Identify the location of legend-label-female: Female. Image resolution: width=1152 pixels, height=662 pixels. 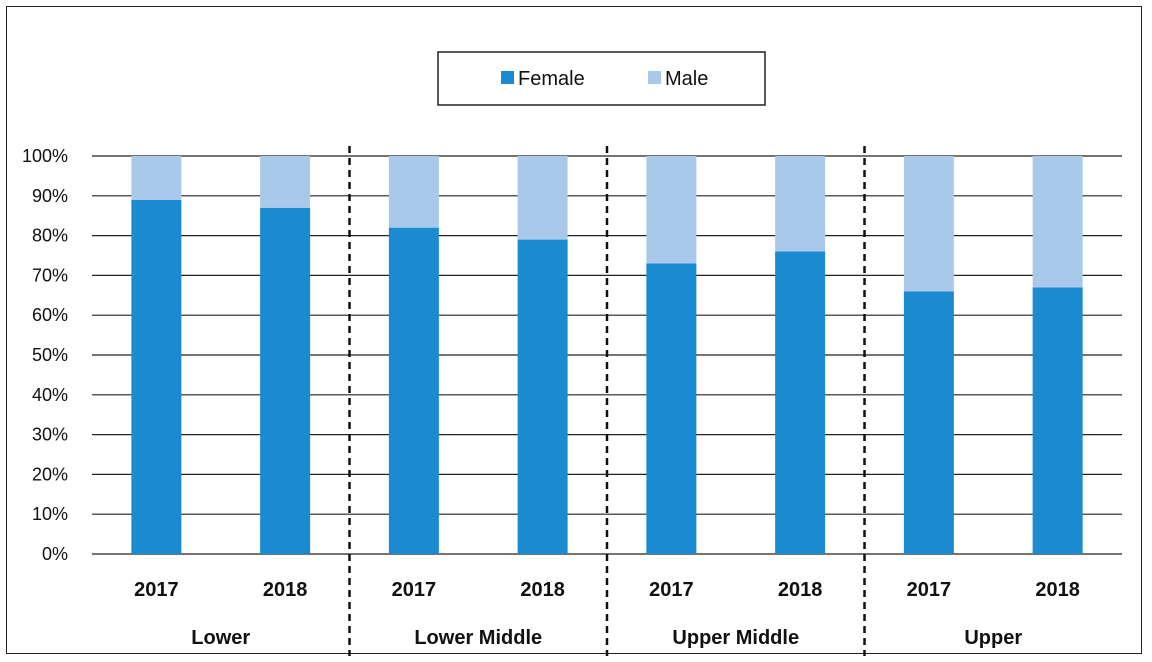
(551, 79).